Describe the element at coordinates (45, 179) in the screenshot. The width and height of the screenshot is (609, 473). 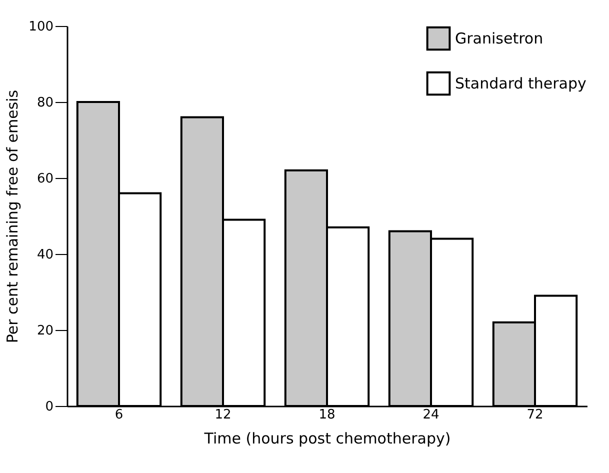
I see `y-tick-label: 60` at that location.